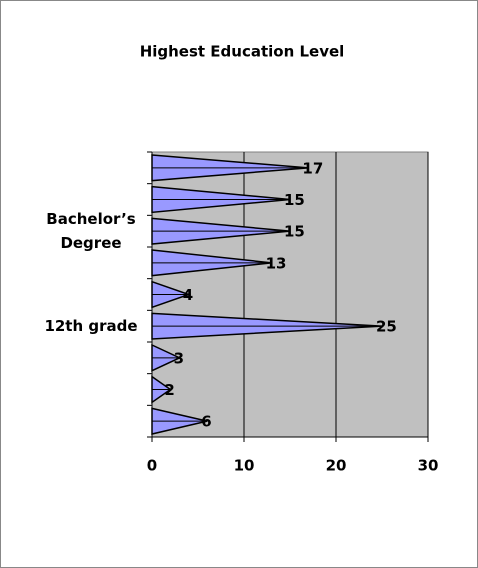  What do you see at coordinates (336, 466) in the screenshot?
I see `x-tick-label: 20` at bounding box center [336, 466].